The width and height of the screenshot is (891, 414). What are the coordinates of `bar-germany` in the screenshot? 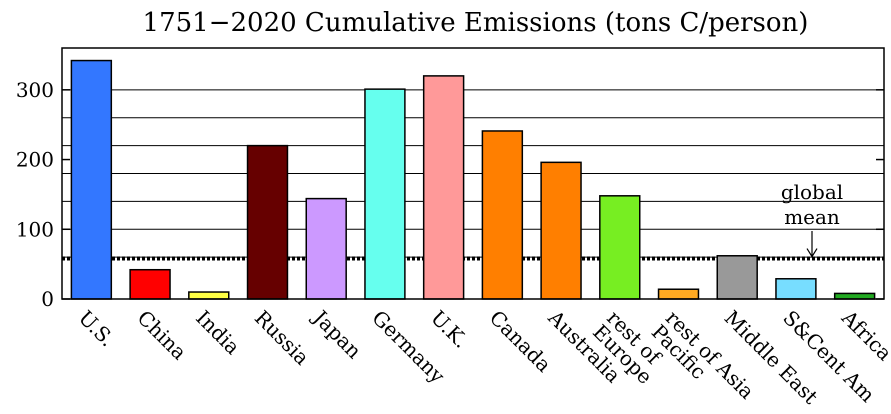 It's located at (385, 194).